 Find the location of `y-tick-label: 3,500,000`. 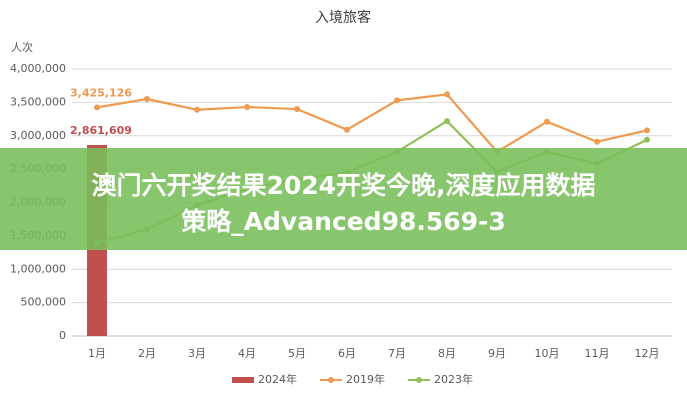

y-tick-label: 3,500,000 is located at coordinates (38, 101).